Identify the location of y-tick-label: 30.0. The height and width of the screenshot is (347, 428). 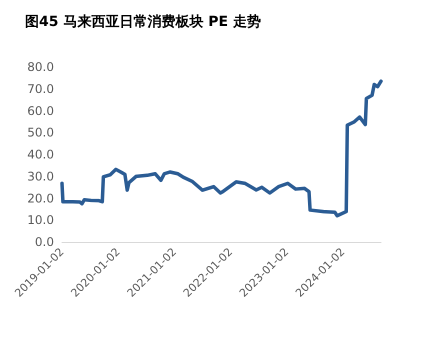
(40, 176).